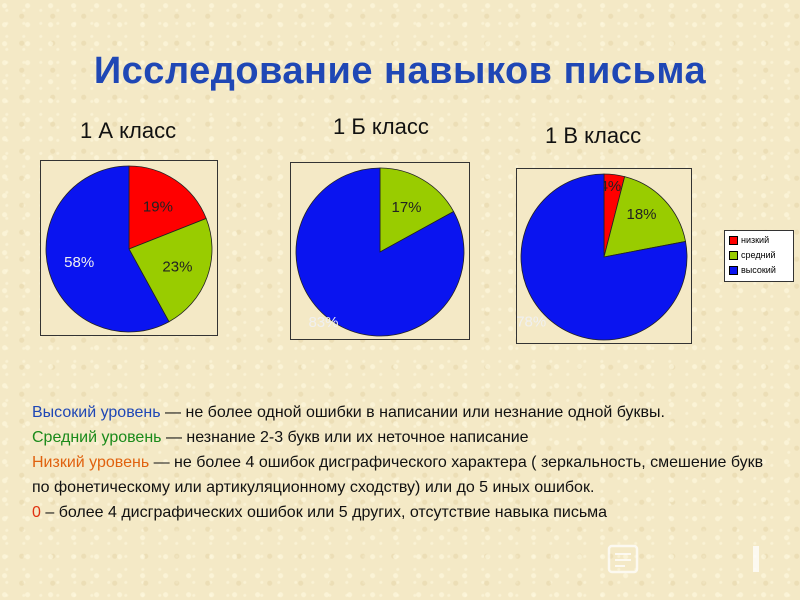 The width and height of the screenshot is (800, 600). I want to click on legend-swatch-low, so click(733, 241).